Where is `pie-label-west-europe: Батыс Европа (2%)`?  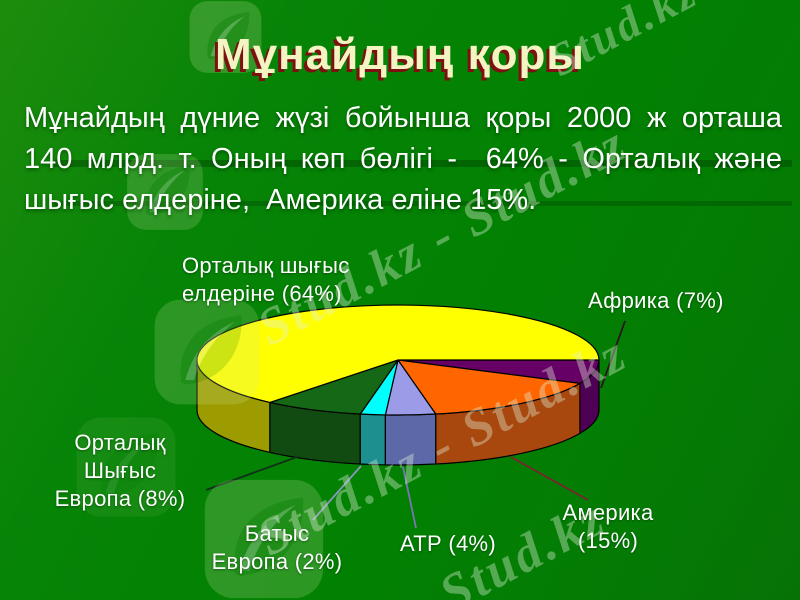 pie-label-west-europe: Батыс Европа (2%) is located at coordinates (277, 547).